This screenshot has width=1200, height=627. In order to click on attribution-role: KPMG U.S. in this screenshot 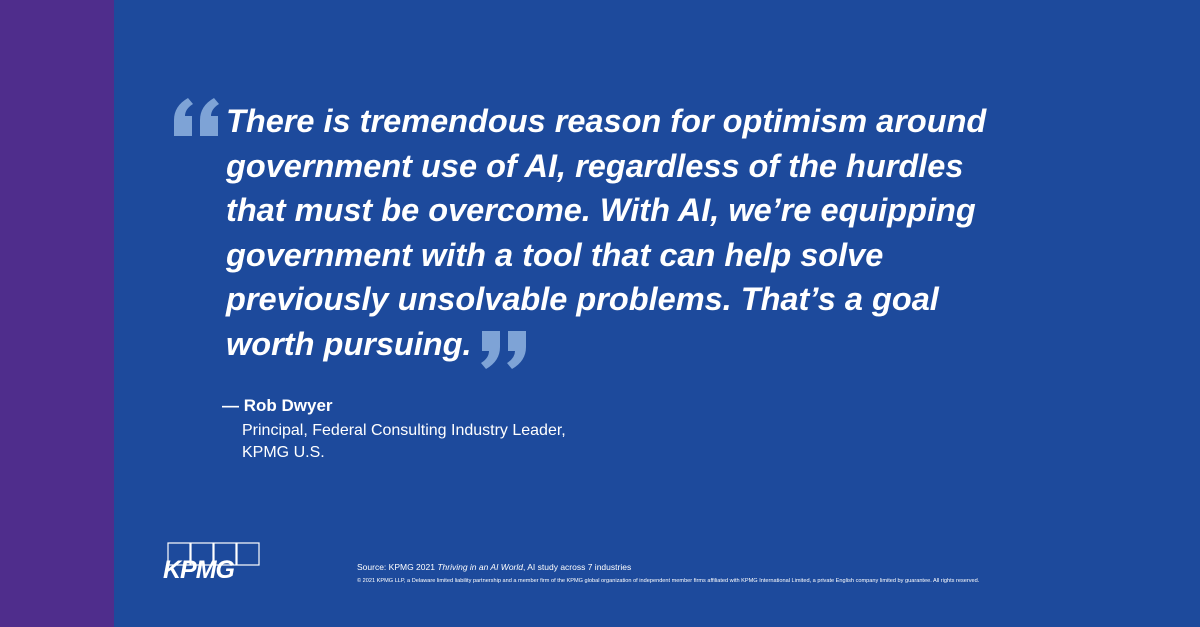, I will do `click(283, 452)`.